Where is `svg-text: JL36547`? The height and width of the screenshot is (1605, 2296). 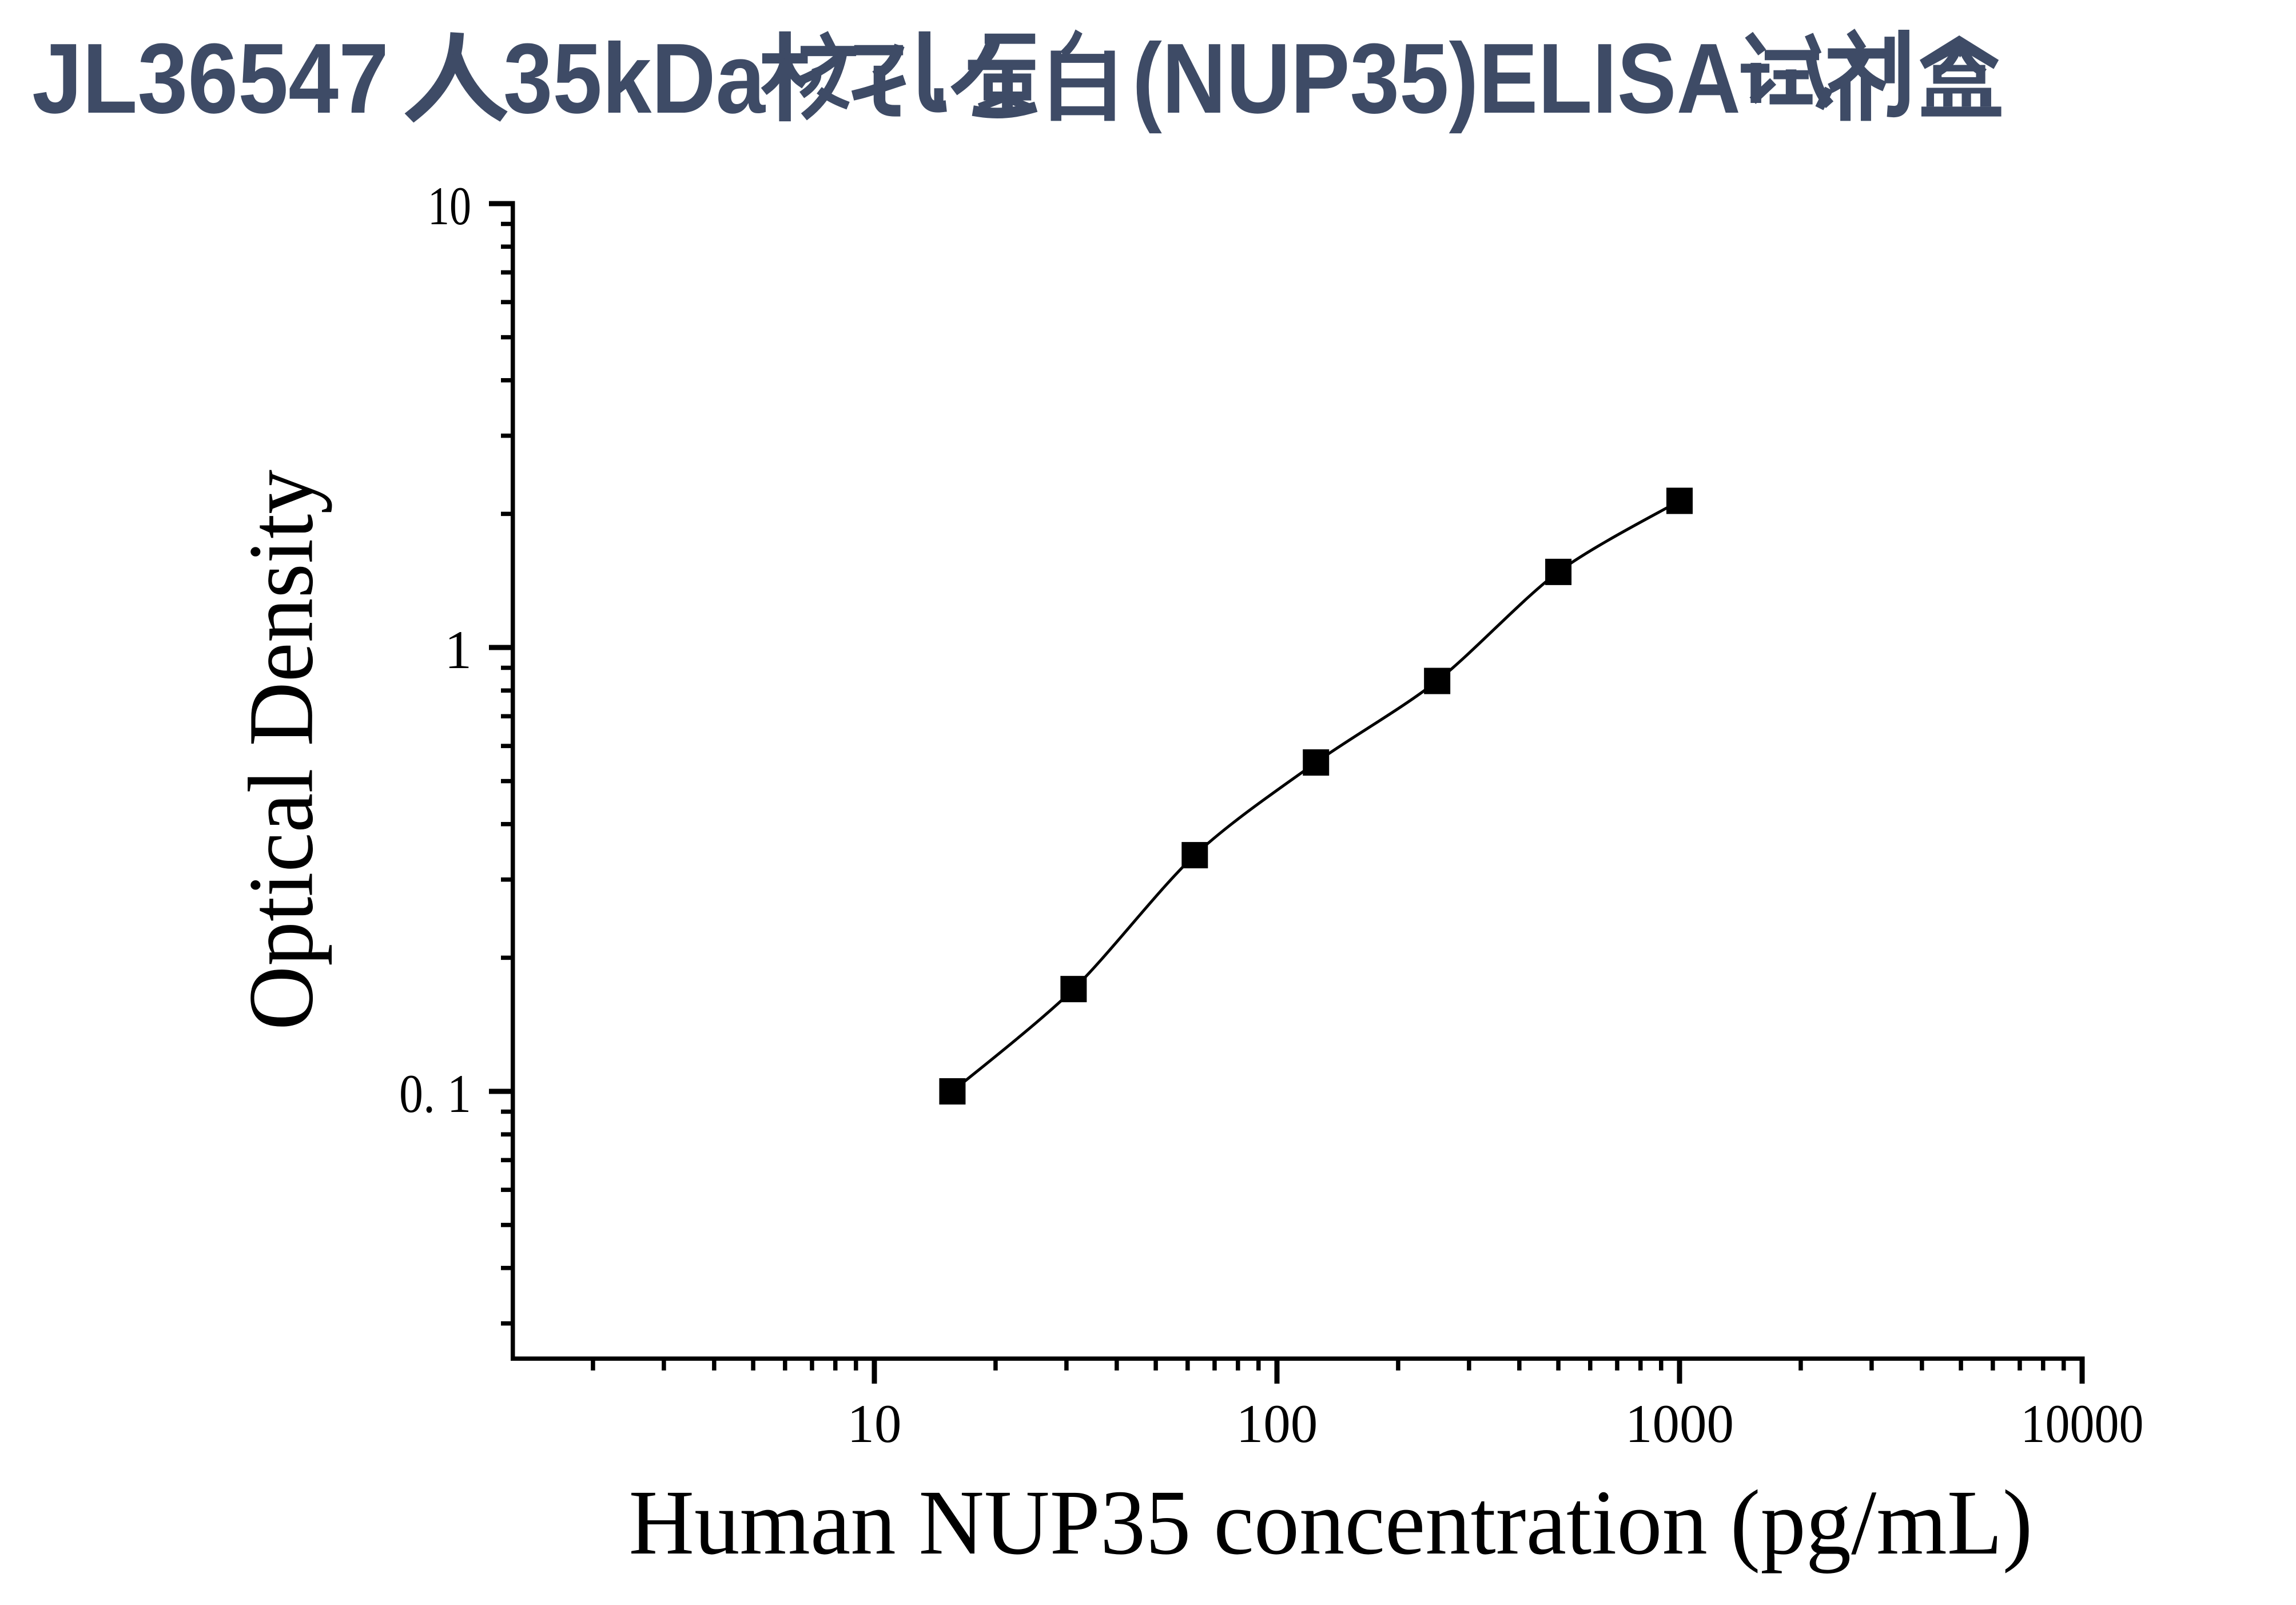
svg-text: JL36547 is located at coordinates (211, 78).